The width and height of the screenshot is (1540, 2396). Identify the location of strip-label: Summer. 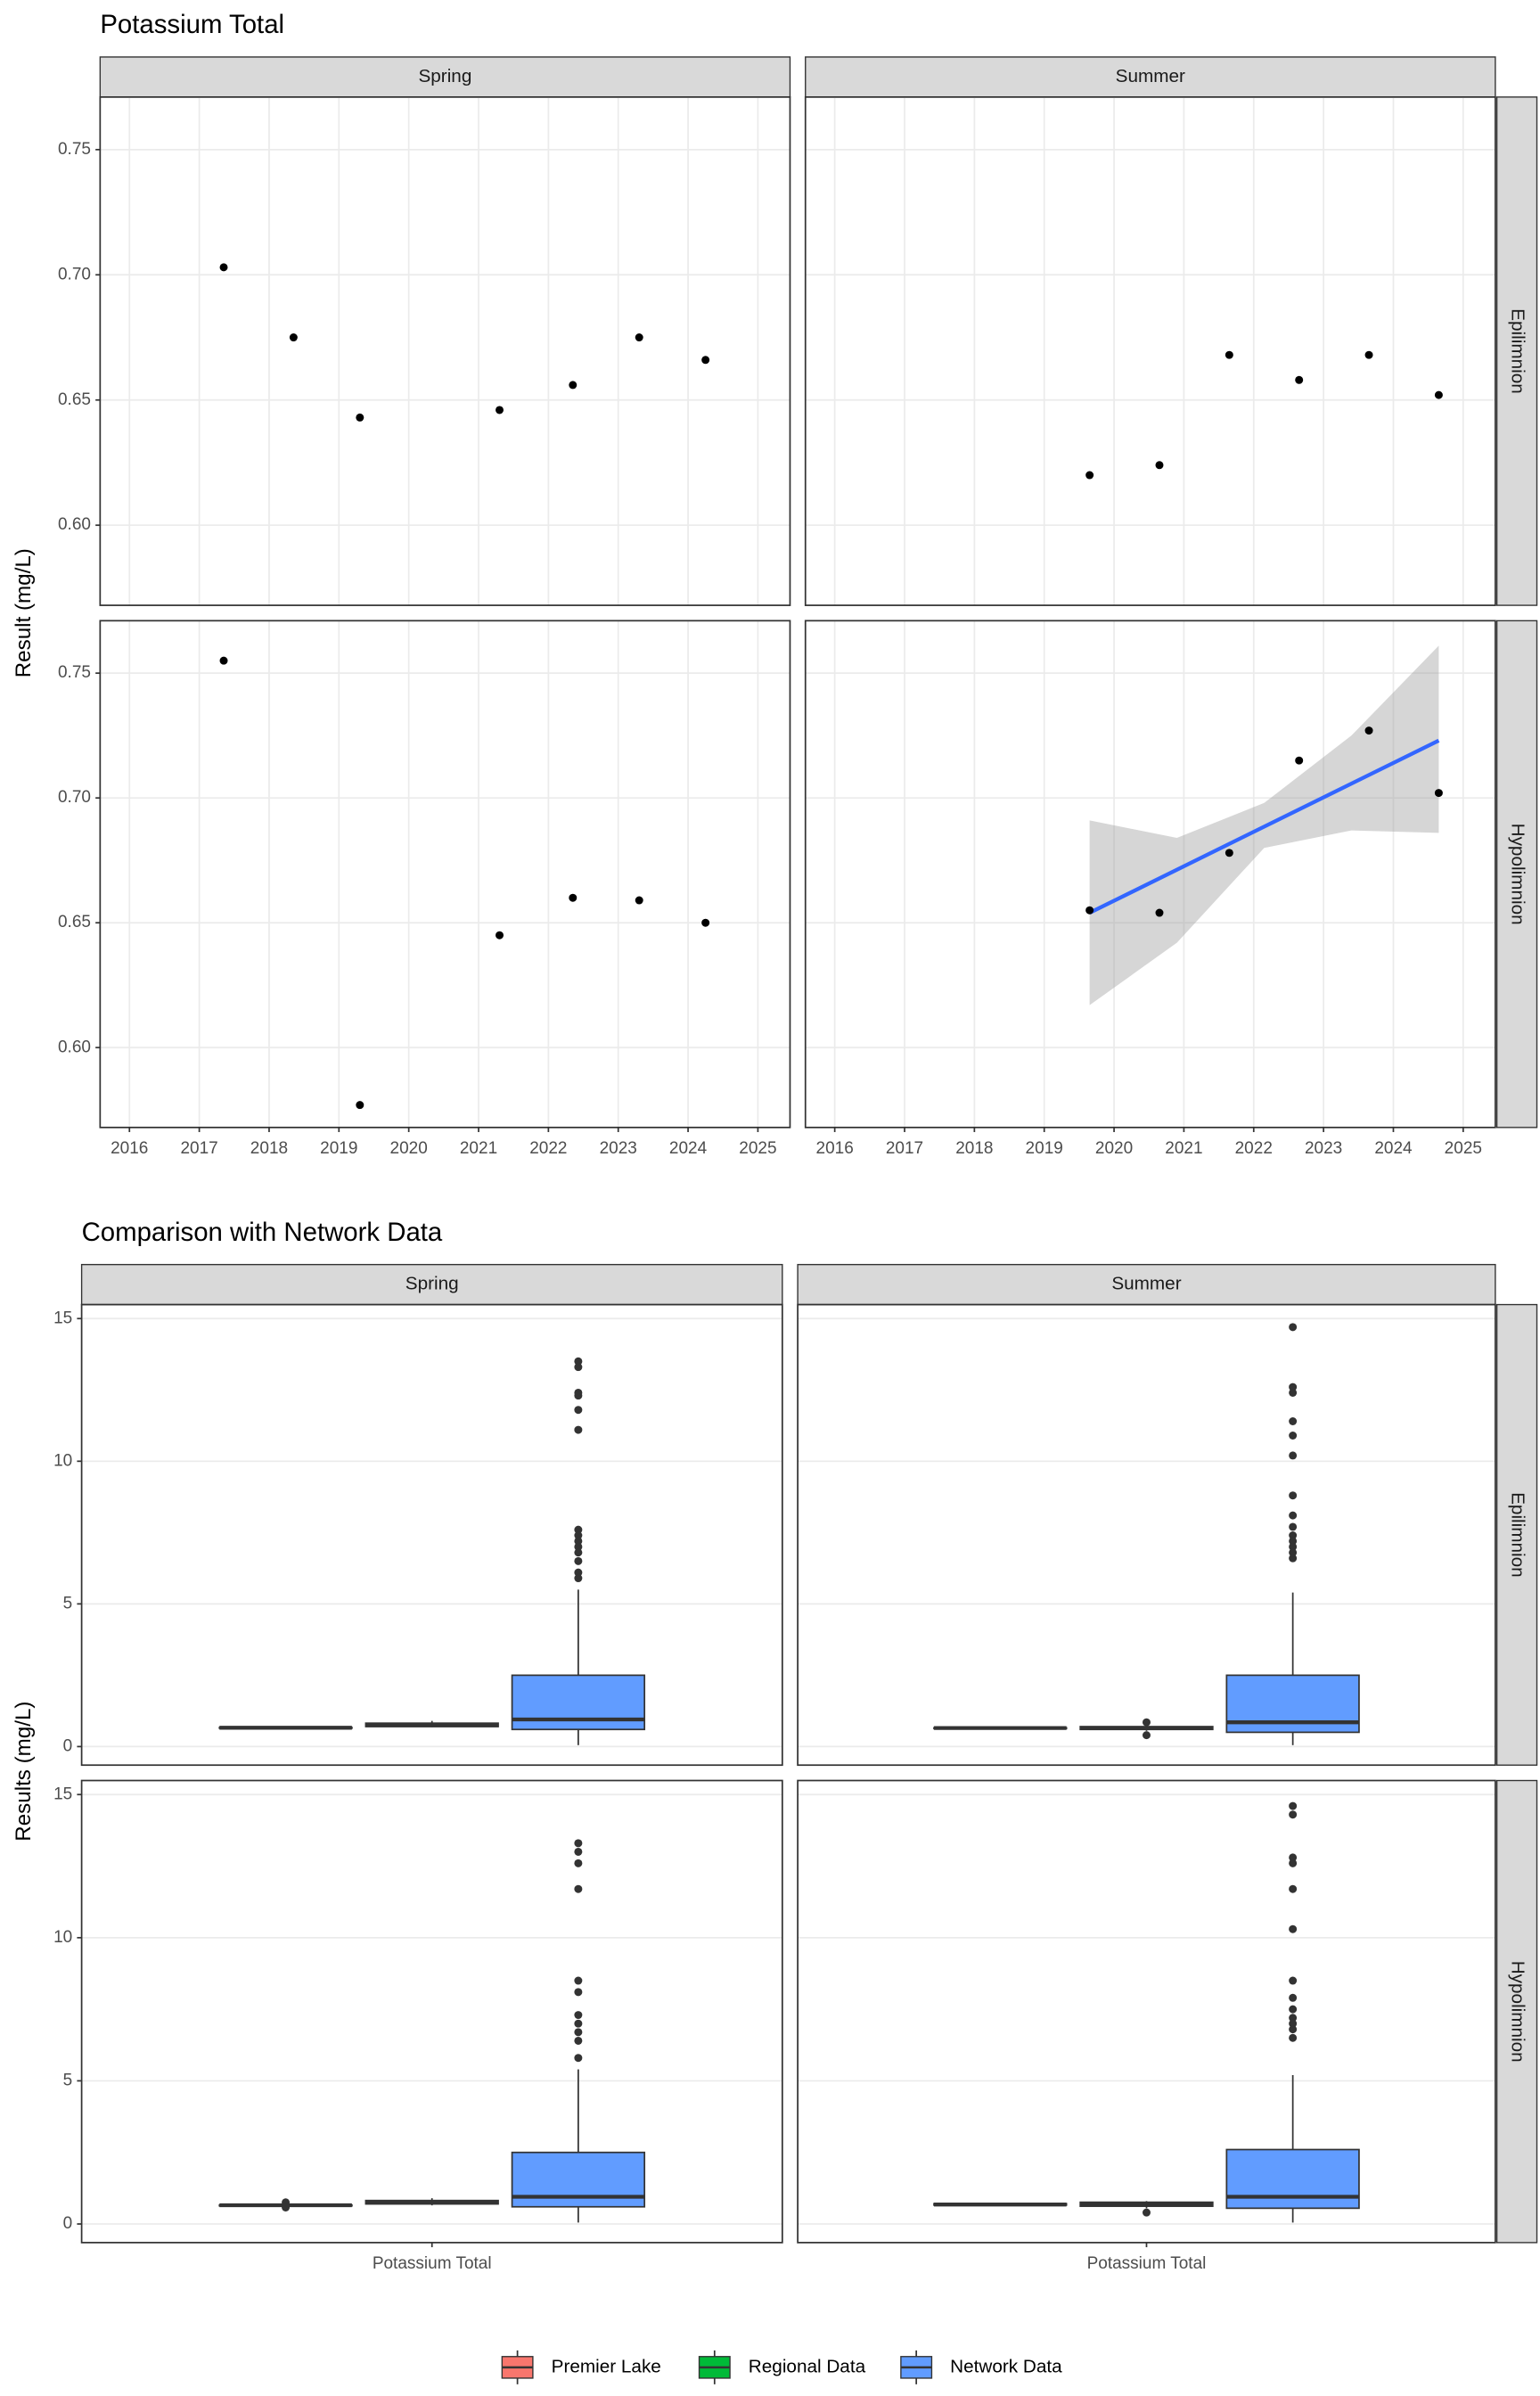
(1146, 1284).